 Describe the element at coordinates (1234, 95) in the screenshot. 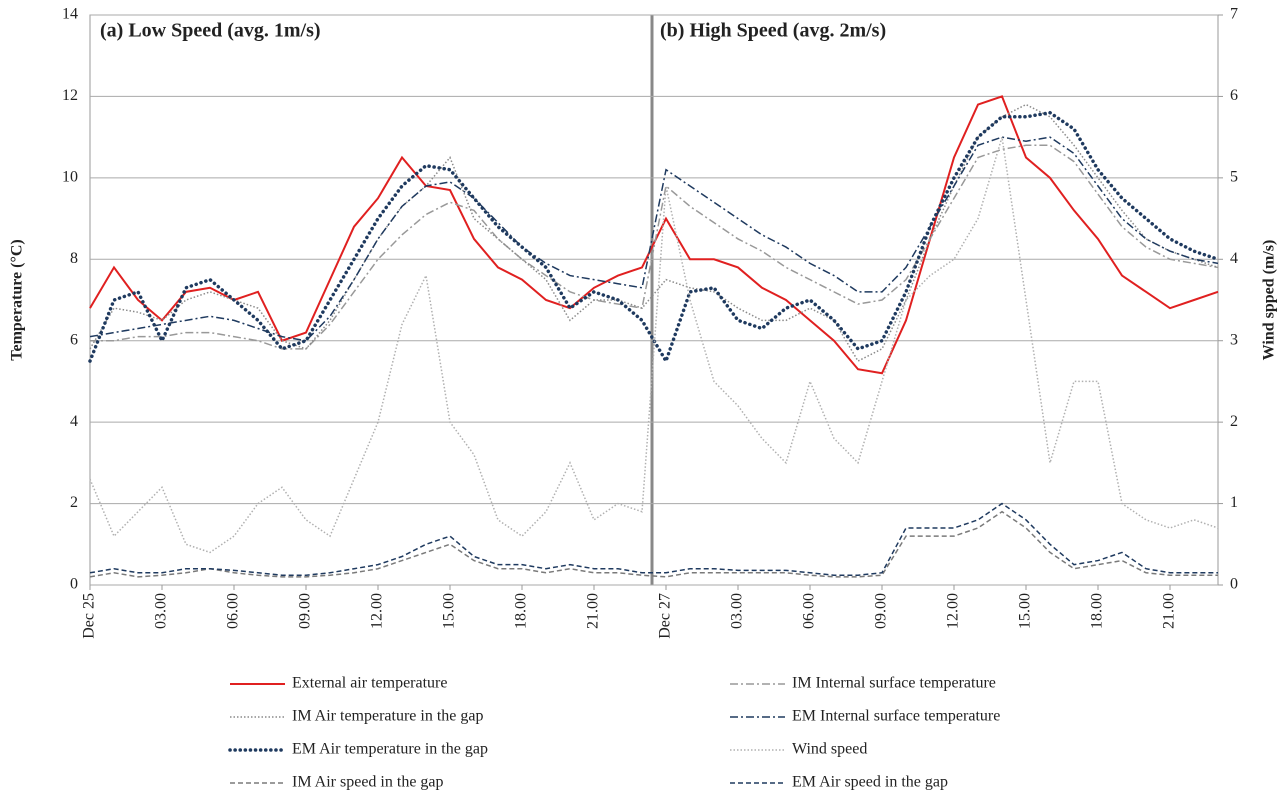

I see `y2-tick-label: 6` at that location.